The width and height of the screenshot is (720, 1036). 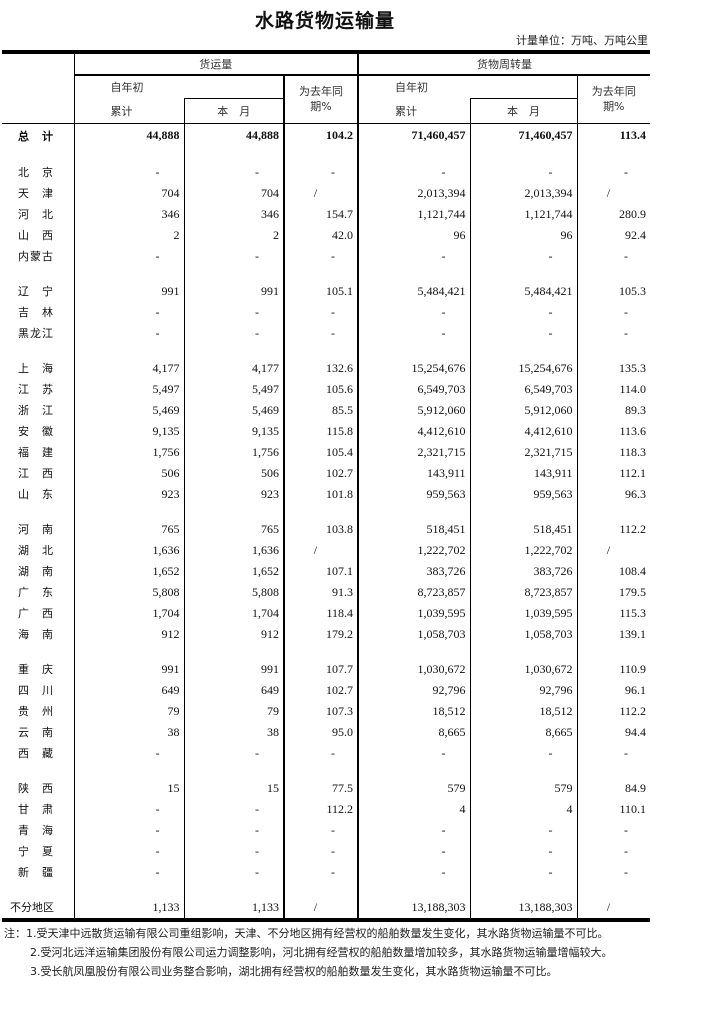 I want to click on to-month-cell: 1,058,703, so click(x=523, y=634).